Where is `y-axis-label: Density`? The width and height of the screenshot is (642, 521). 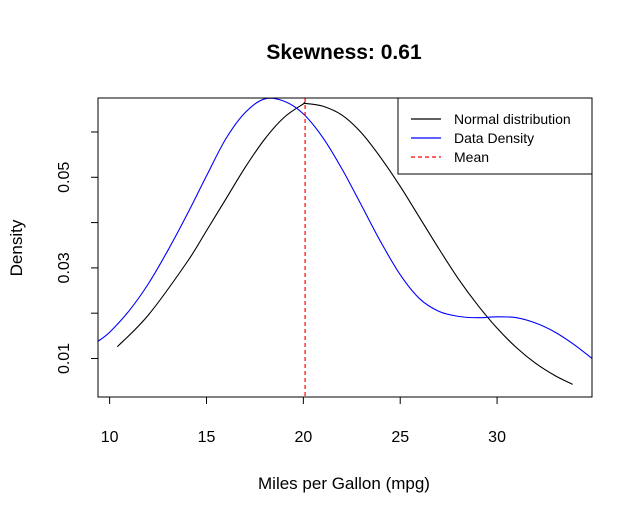
y-axis-label: Density is located at coordinates (16, 247).